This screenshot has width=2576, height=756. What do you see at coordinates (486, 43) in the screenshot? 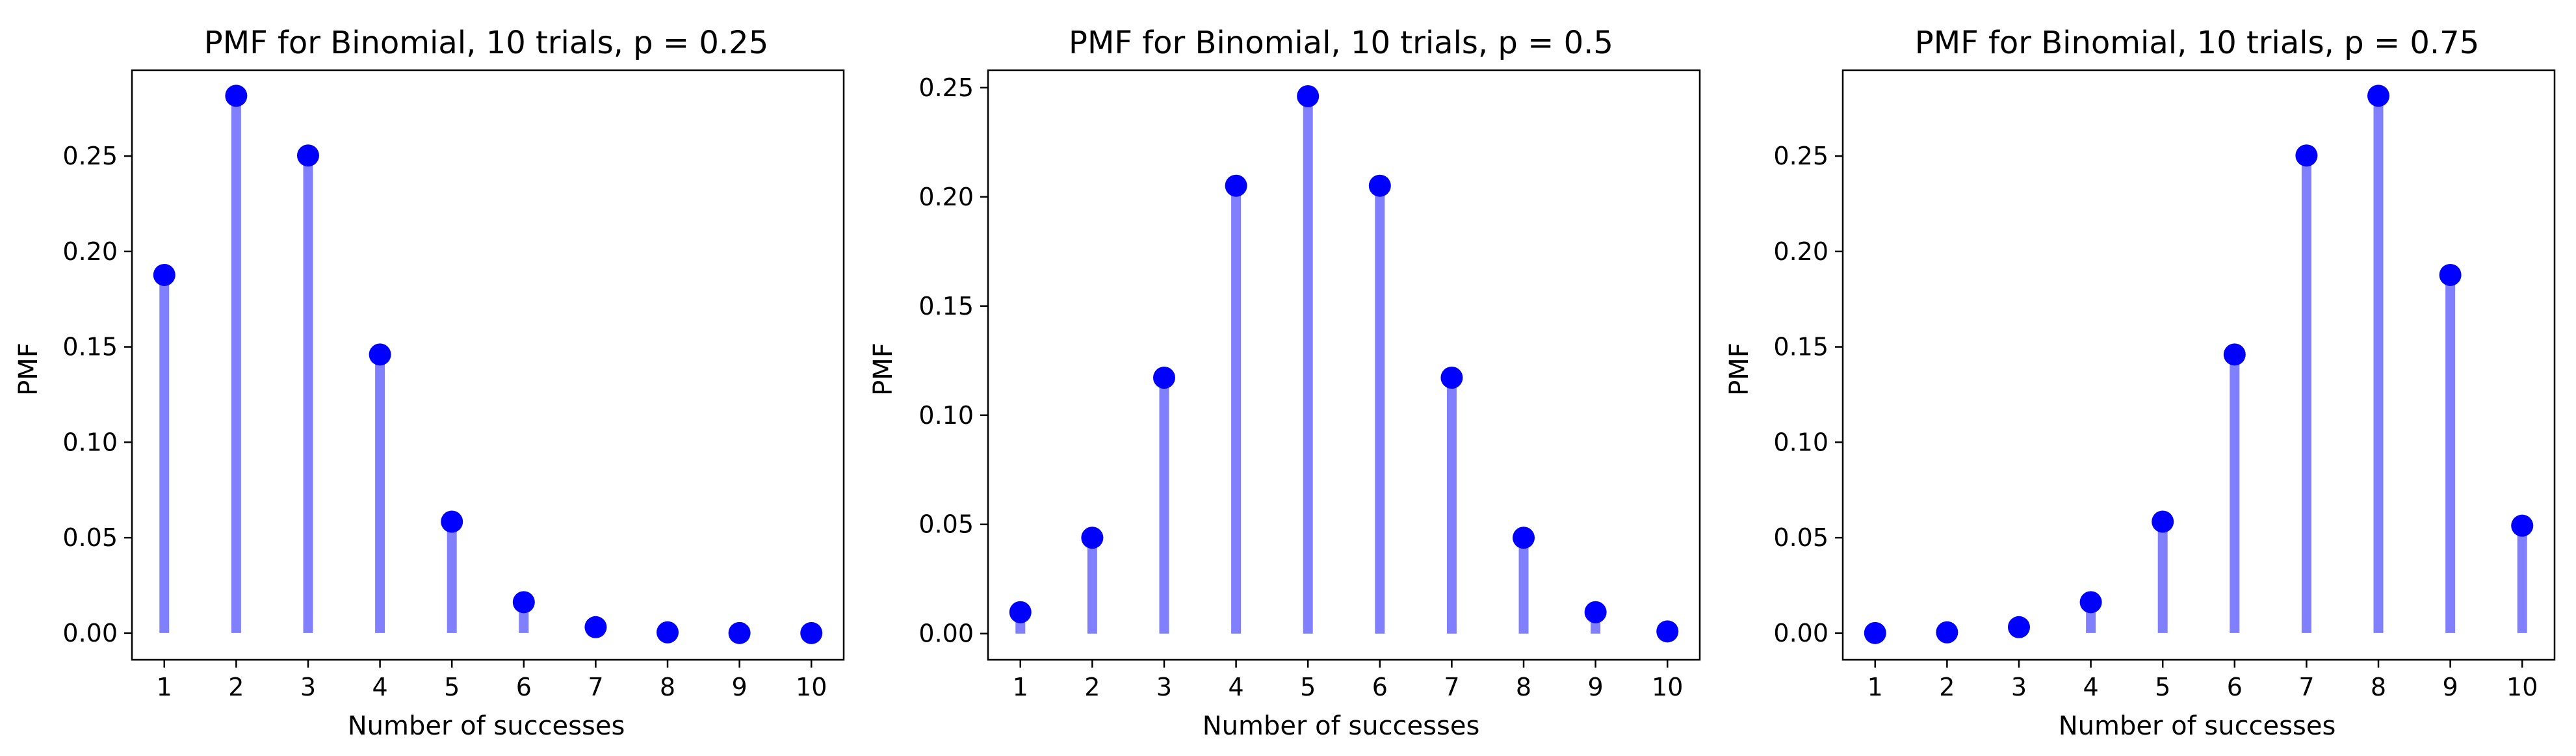
I see `chart-title: PMF for Binomial, 10 trials, p = 0.25` at bounding box center [486, 43].